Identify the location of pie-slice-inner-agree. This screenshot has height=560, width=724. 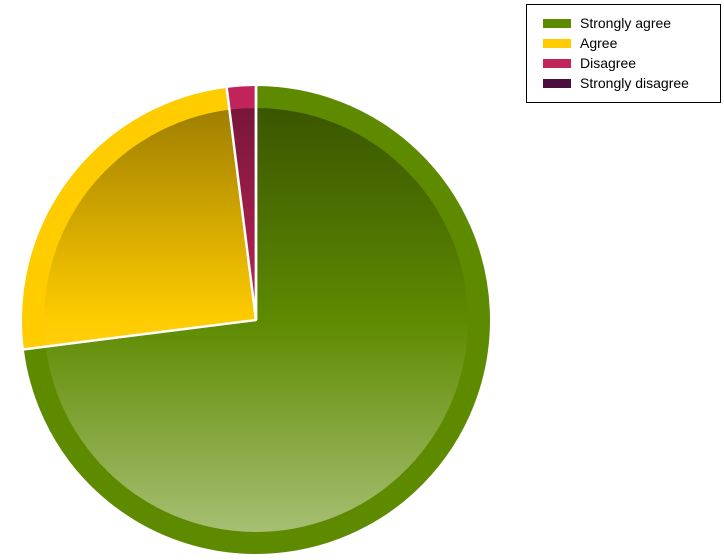
(149, 228).